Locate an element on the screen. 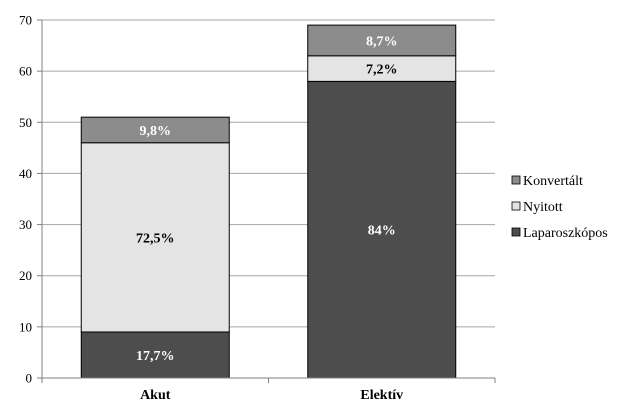 The image size is (639, 405). y-tick-label: 30 is located at coordinates (25, 224).